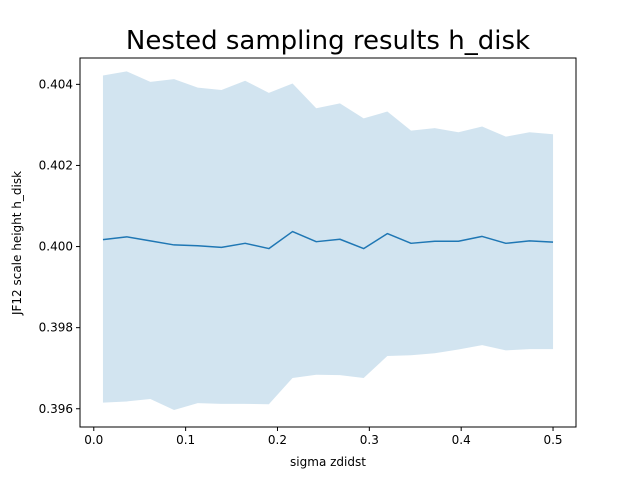 The width and height of the screenshot is (640, 480). Describe the element at coordinates (93, 440) in the screenshot. I see `x-tick-label: 0.0` at that location.